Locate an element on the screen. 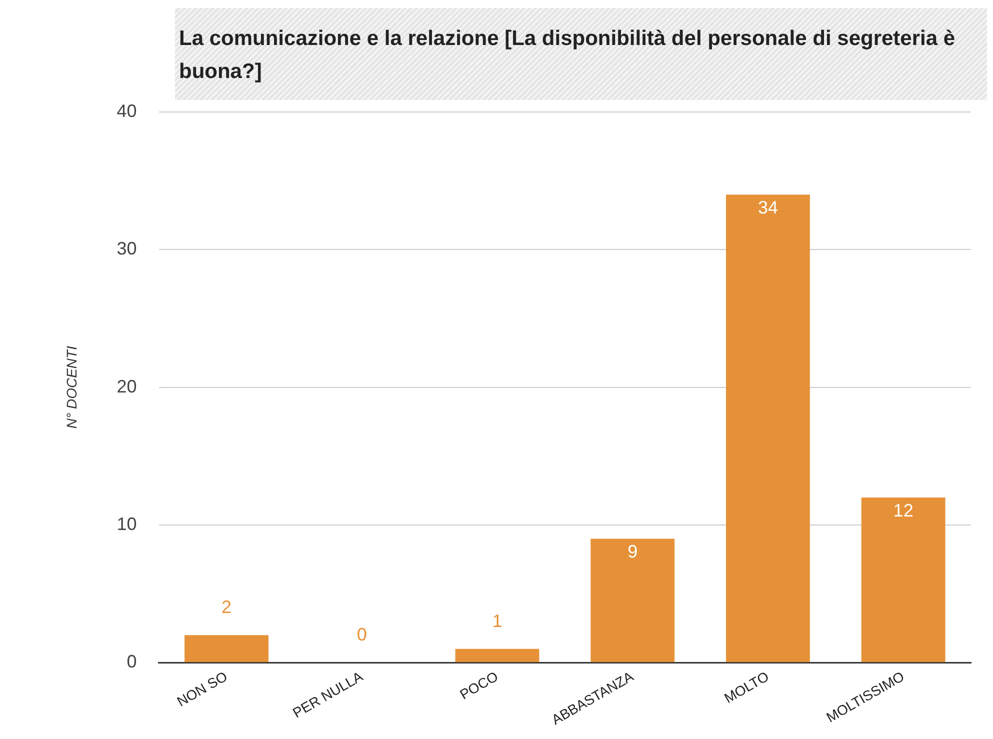 This screenshot has height=739, width=993. data-label: 12 is located at coordinates (903, 510).